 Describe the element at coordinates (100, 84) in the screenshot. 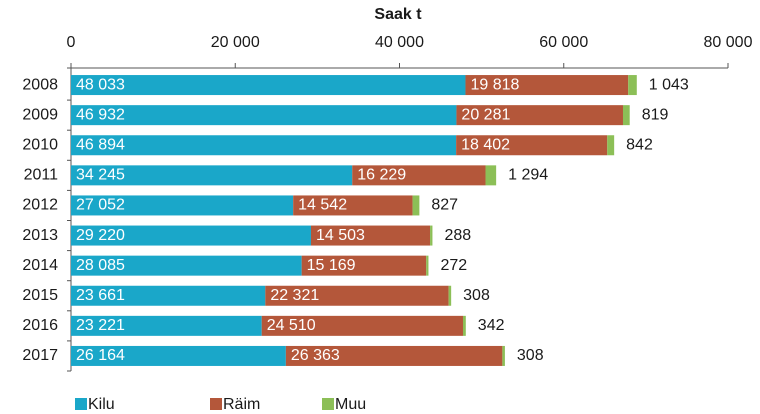

I see `value-label: 48 033` at that location.